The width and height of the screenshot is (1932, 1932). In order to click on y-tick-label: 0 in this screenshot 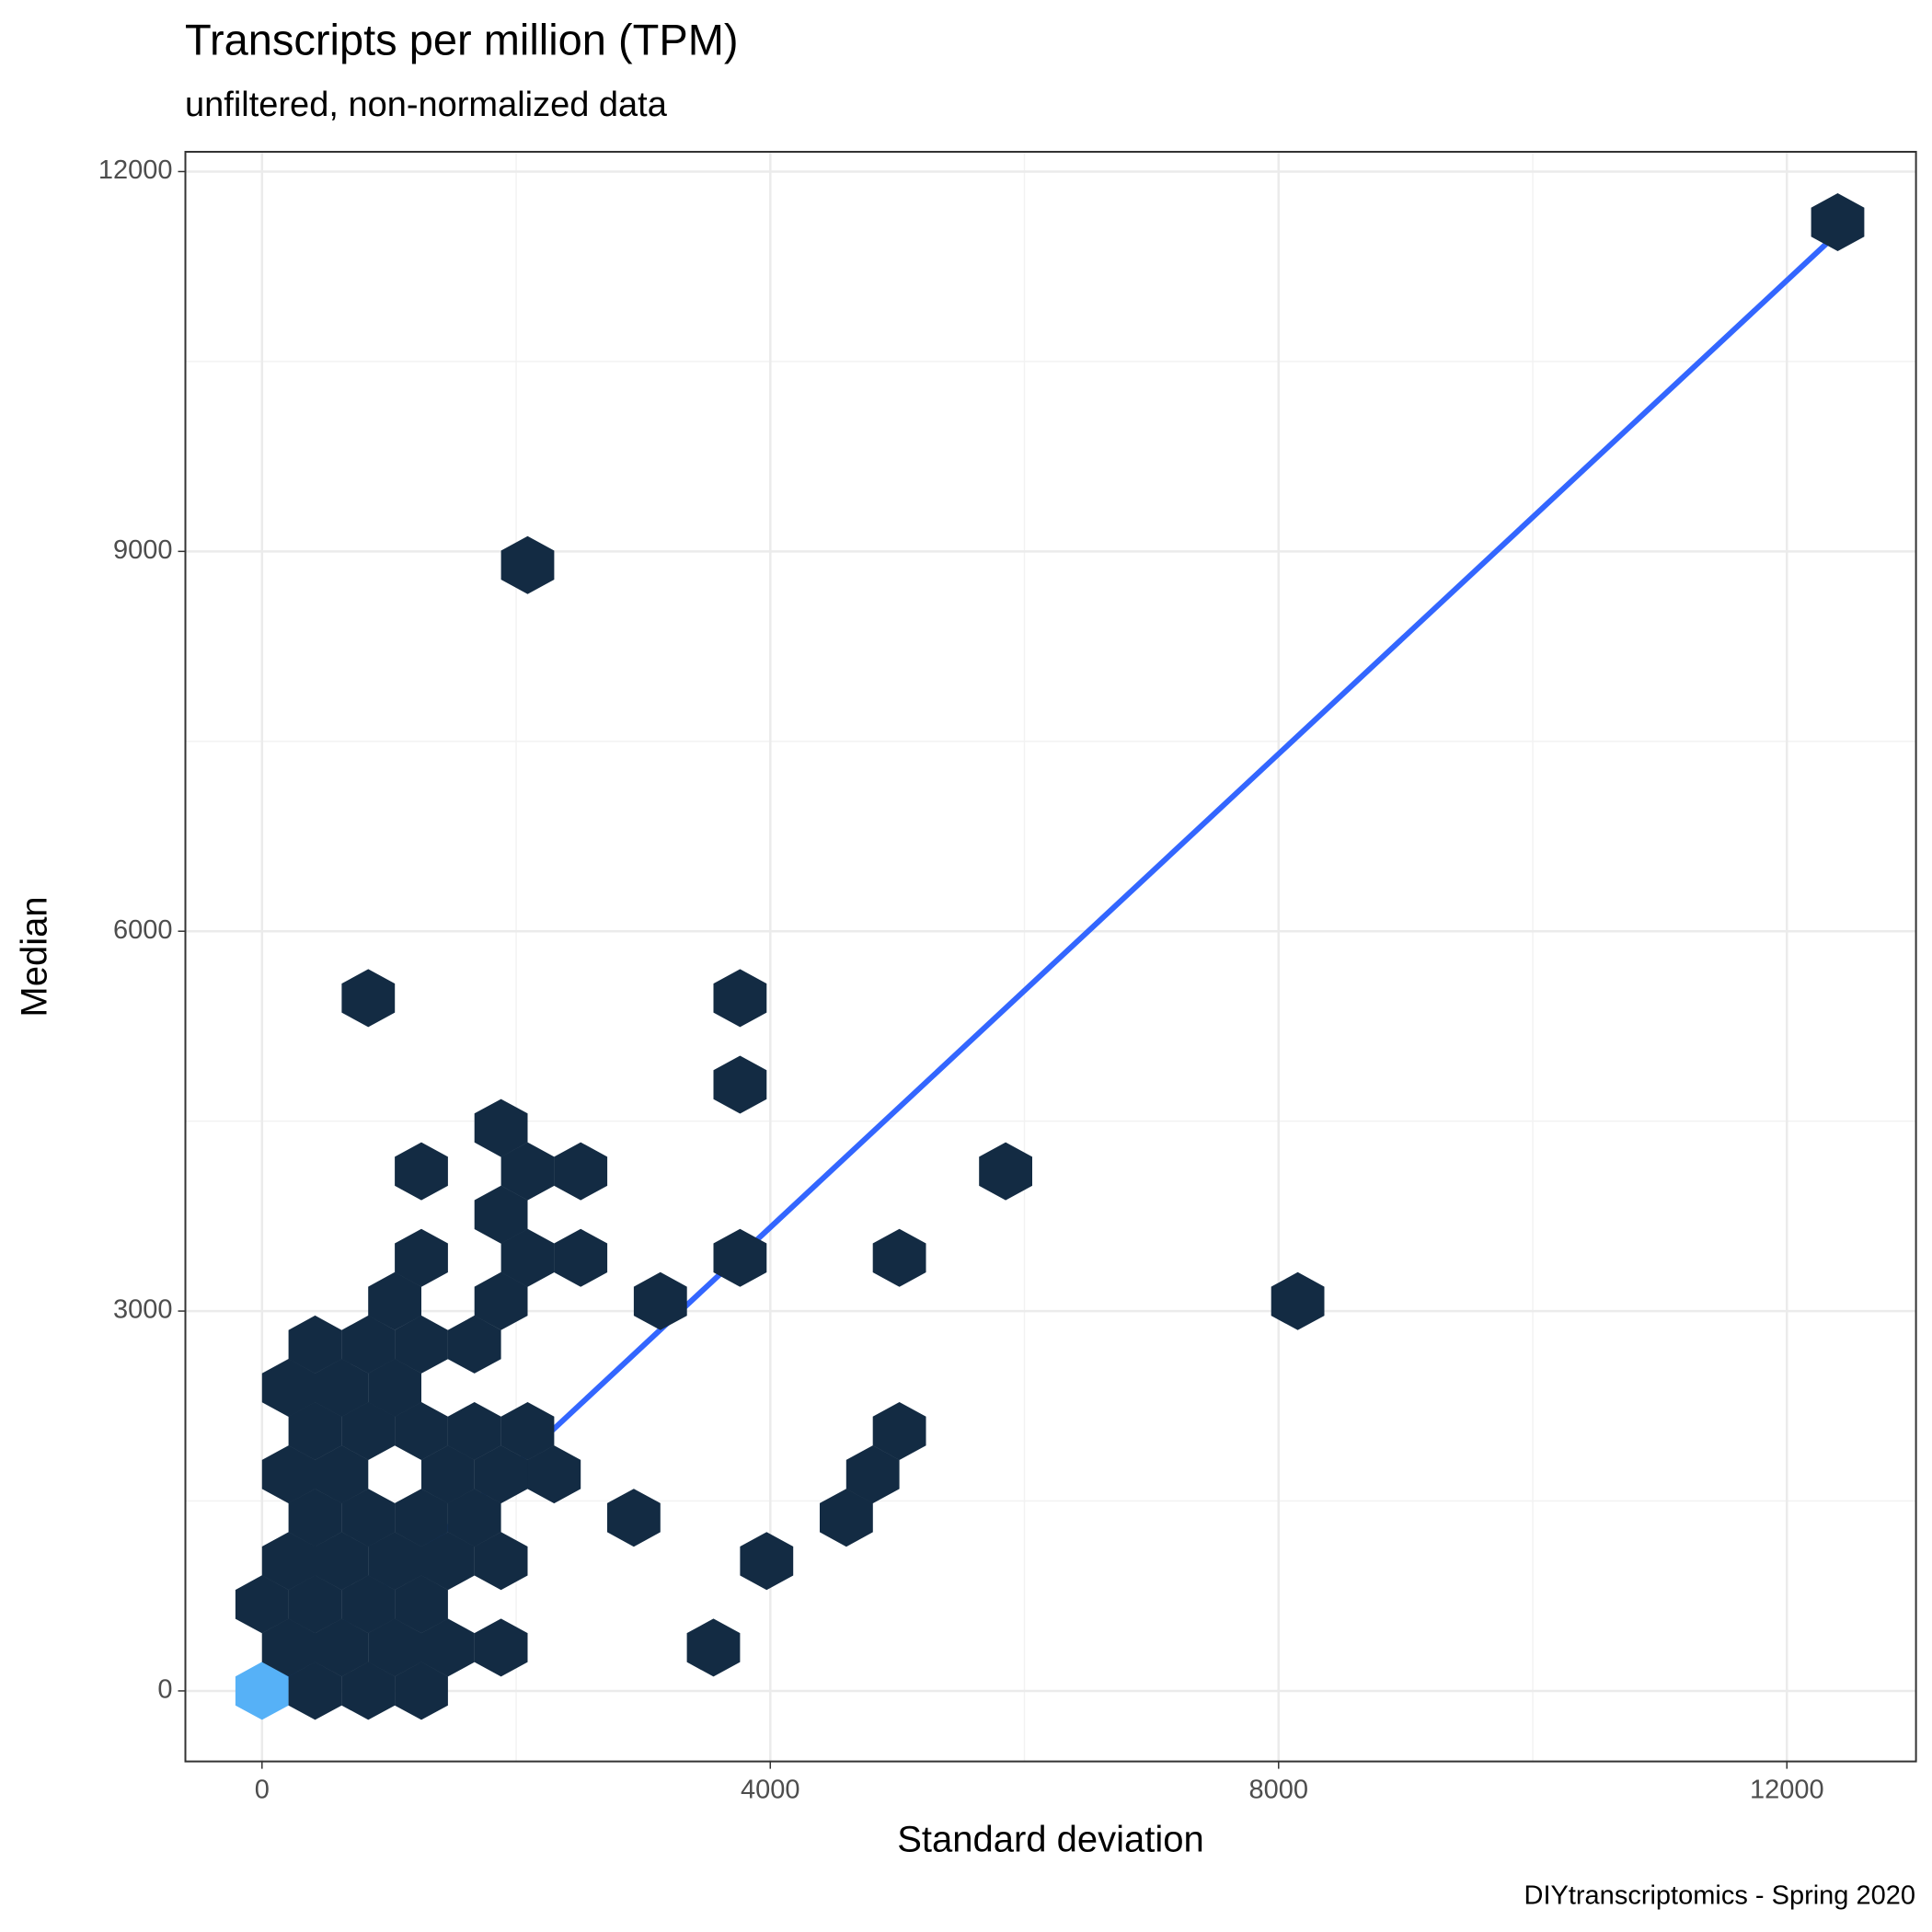, I will do `click(164, 1690)`.